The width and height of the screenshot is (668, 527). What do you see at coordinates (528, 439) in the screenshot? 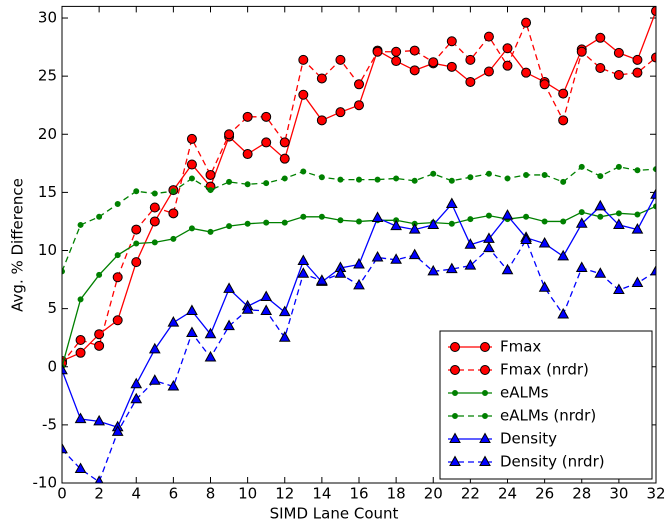
I see `legend-label: Density` at bounding box center [528, 439].